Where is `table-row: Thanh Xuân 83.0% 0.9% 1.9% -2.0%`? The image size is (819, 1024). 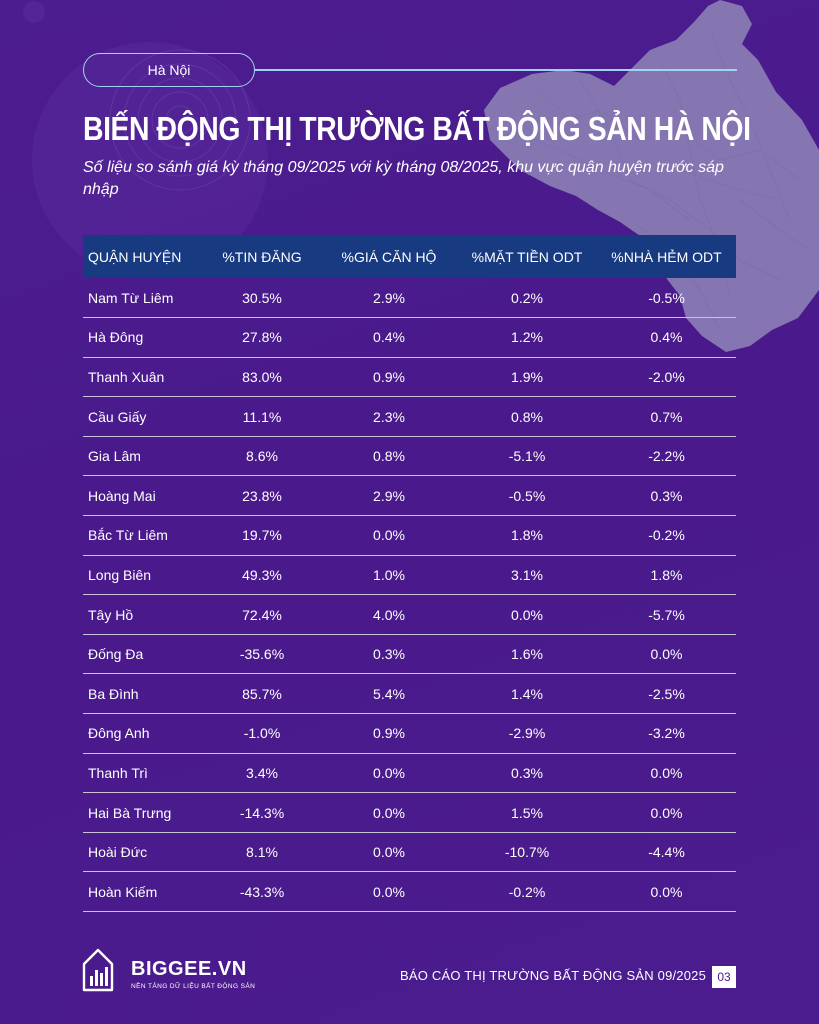 table-row: Thanh Xuân 83.0% 0.9% 1.9% -2.0% is located at coordinates (409, 377).